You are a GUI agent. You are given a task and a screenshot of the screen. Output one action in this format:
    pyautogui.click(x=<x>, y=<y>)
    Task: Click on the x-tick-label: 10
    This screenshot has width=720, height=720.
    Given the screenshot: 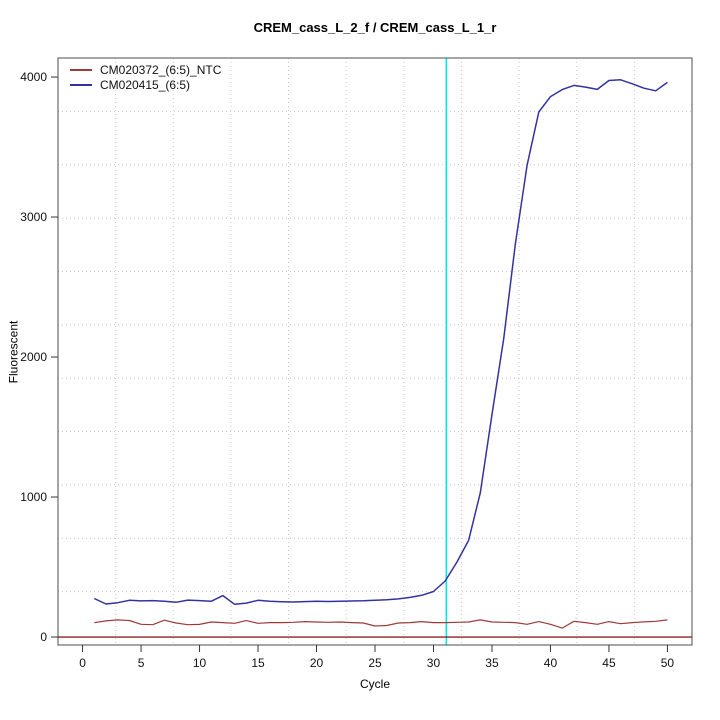 What is the action you would take?
    pyautogui.click(x=200, y=663)
    